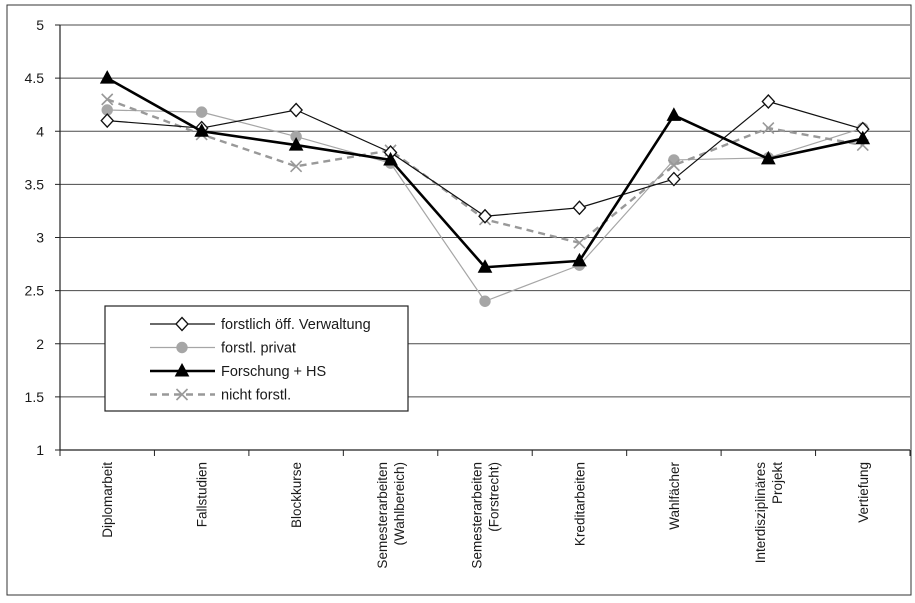 The image size is (915, 603). What do you see at coordinates (35, 78) in the screenshot?
I see `y-tick-label: 4.5` at bounding box center [35, 78].